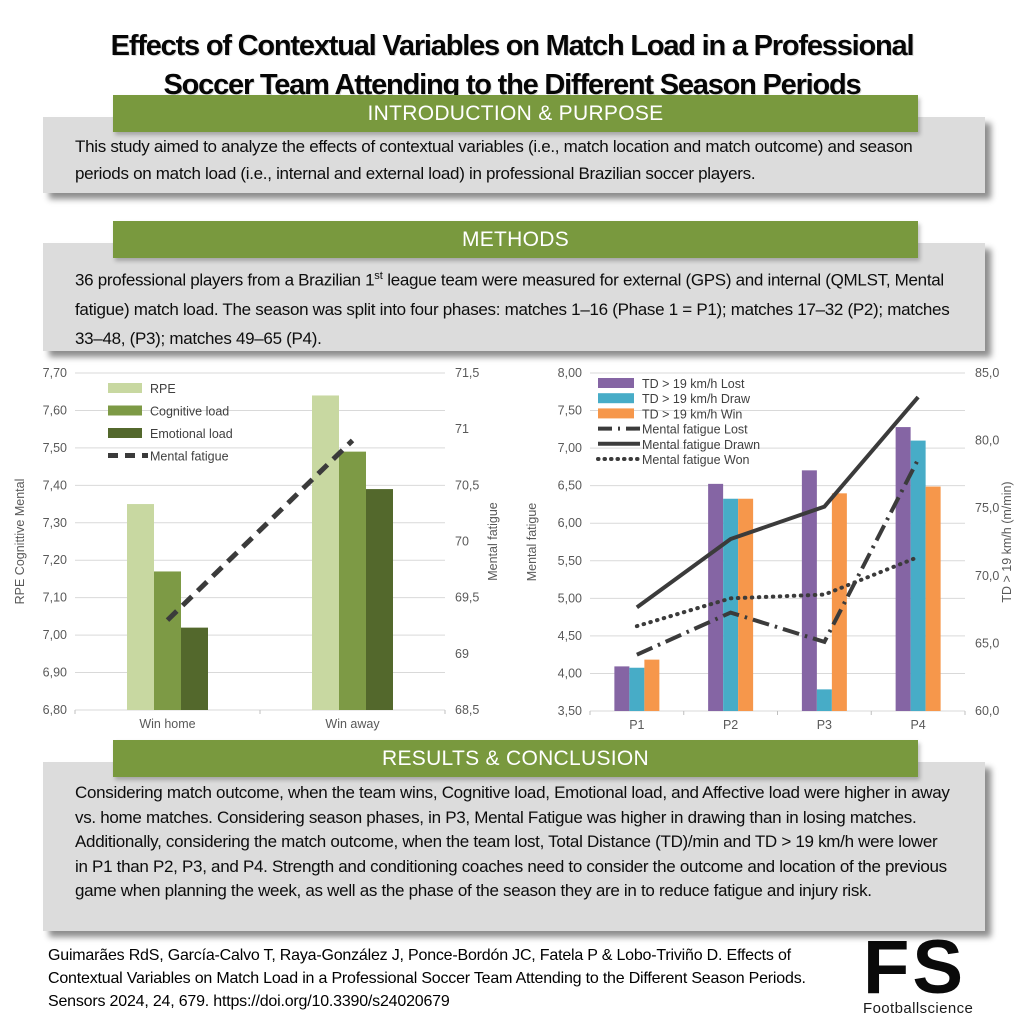  What do you see at coordinates (55, 710) in the screenshot?
I see `svg-text: 6,80` at bounding box center [55, 710].